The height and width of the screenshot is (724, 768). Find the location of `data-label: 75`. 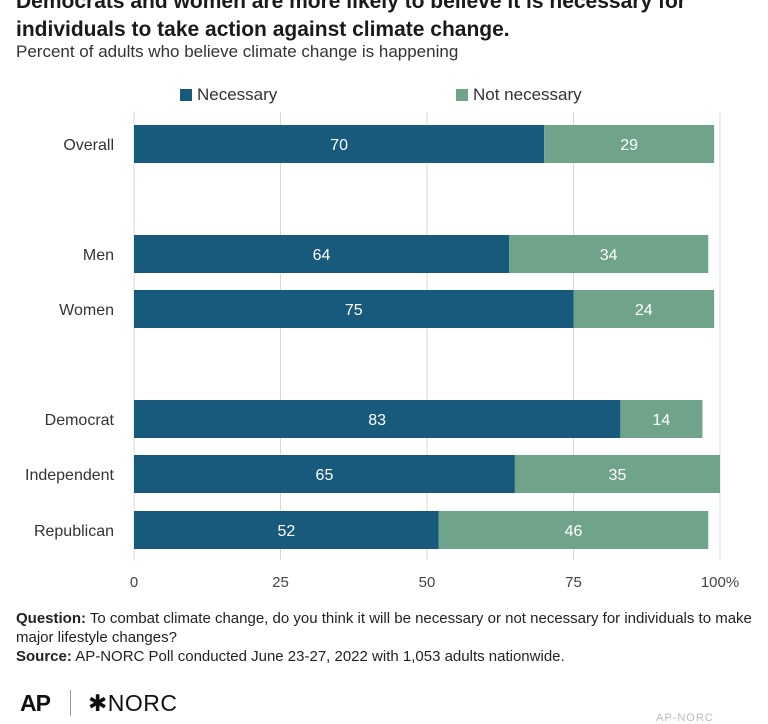

data-label: 75 is located at coordinates (354, 310).